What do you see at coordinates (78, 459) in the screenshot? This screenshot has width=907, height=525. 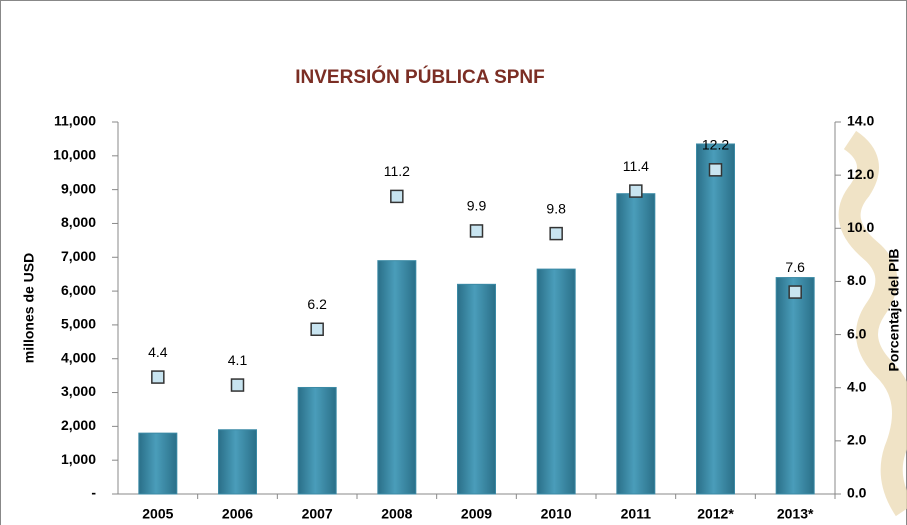 I see `y-tick-label: 1,000` at bounding box center [78, 459].